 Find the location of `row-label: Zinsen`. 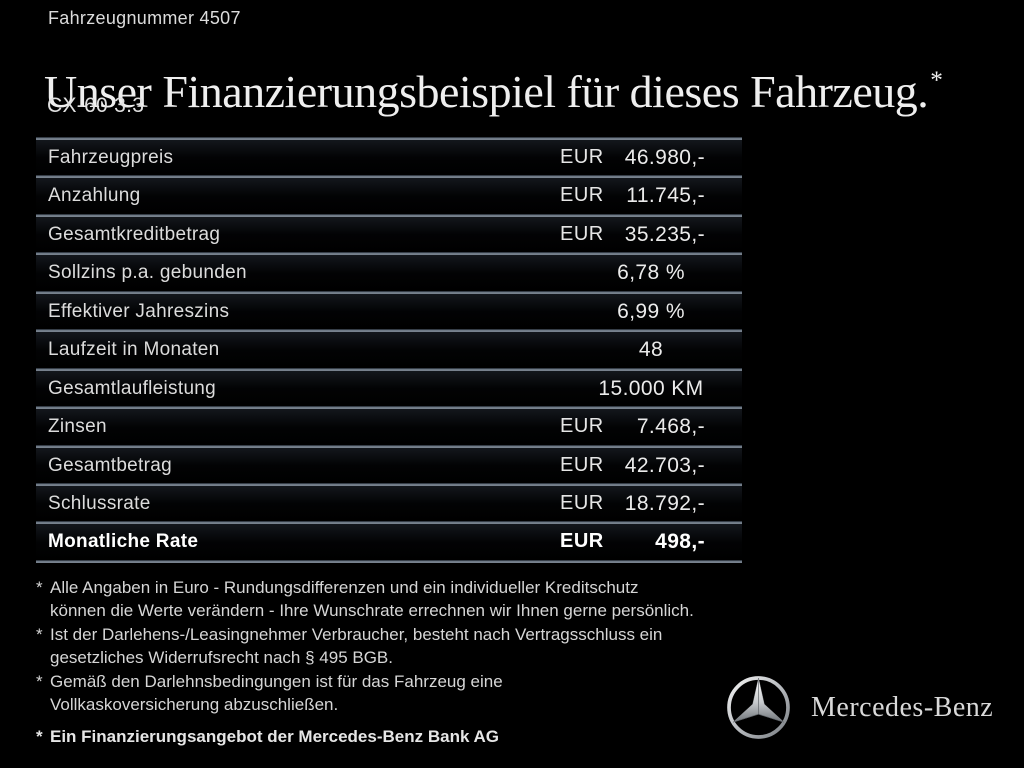

row-label: Zinsen is located at coordinates (77, 427).